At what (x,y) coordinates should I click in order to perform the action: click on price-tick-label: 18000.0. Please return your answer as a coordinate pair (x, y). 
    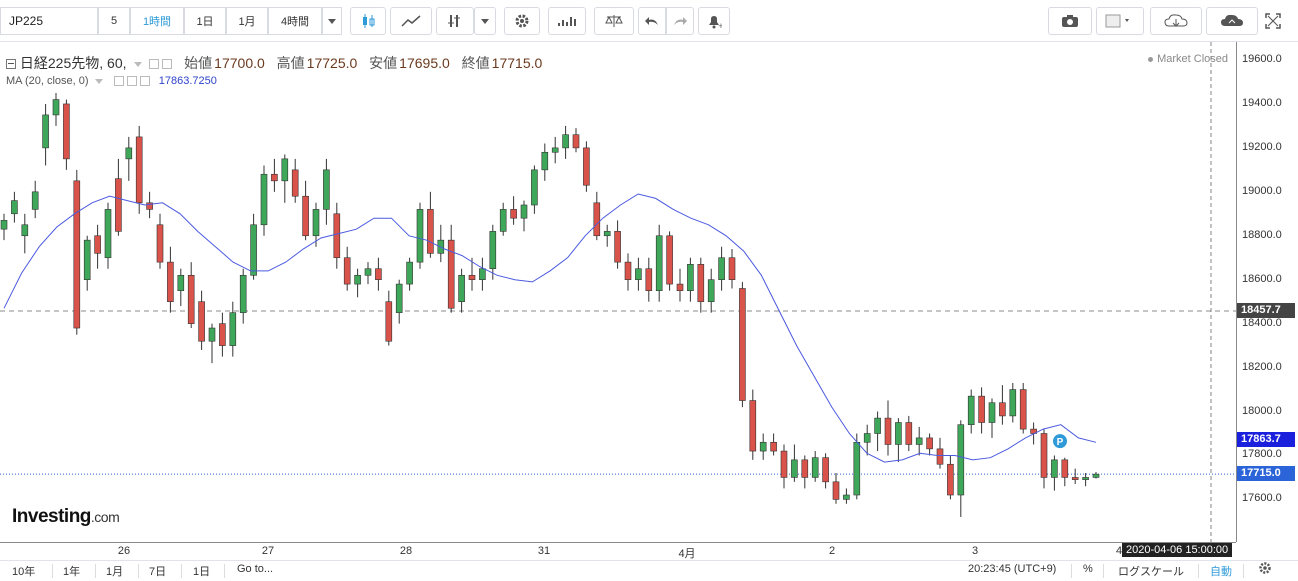
    Looking at the image, I should click on (1262, 411).